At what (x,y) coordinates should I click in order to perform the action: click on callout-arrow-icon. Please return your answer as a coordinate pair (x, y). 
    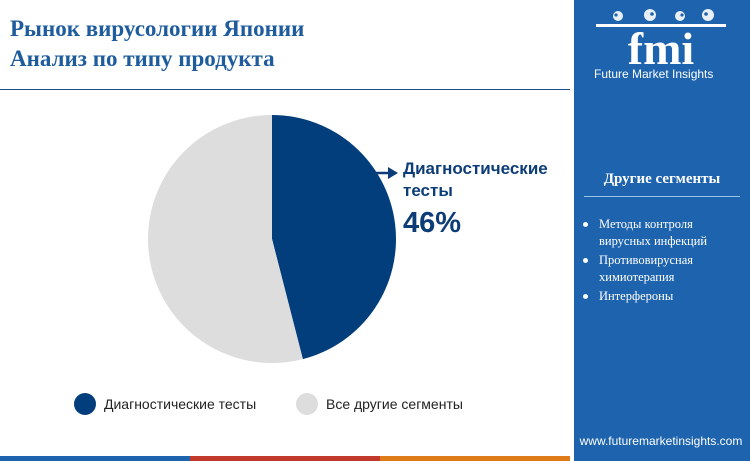
    Looking at the image, I should click on (386, 173).